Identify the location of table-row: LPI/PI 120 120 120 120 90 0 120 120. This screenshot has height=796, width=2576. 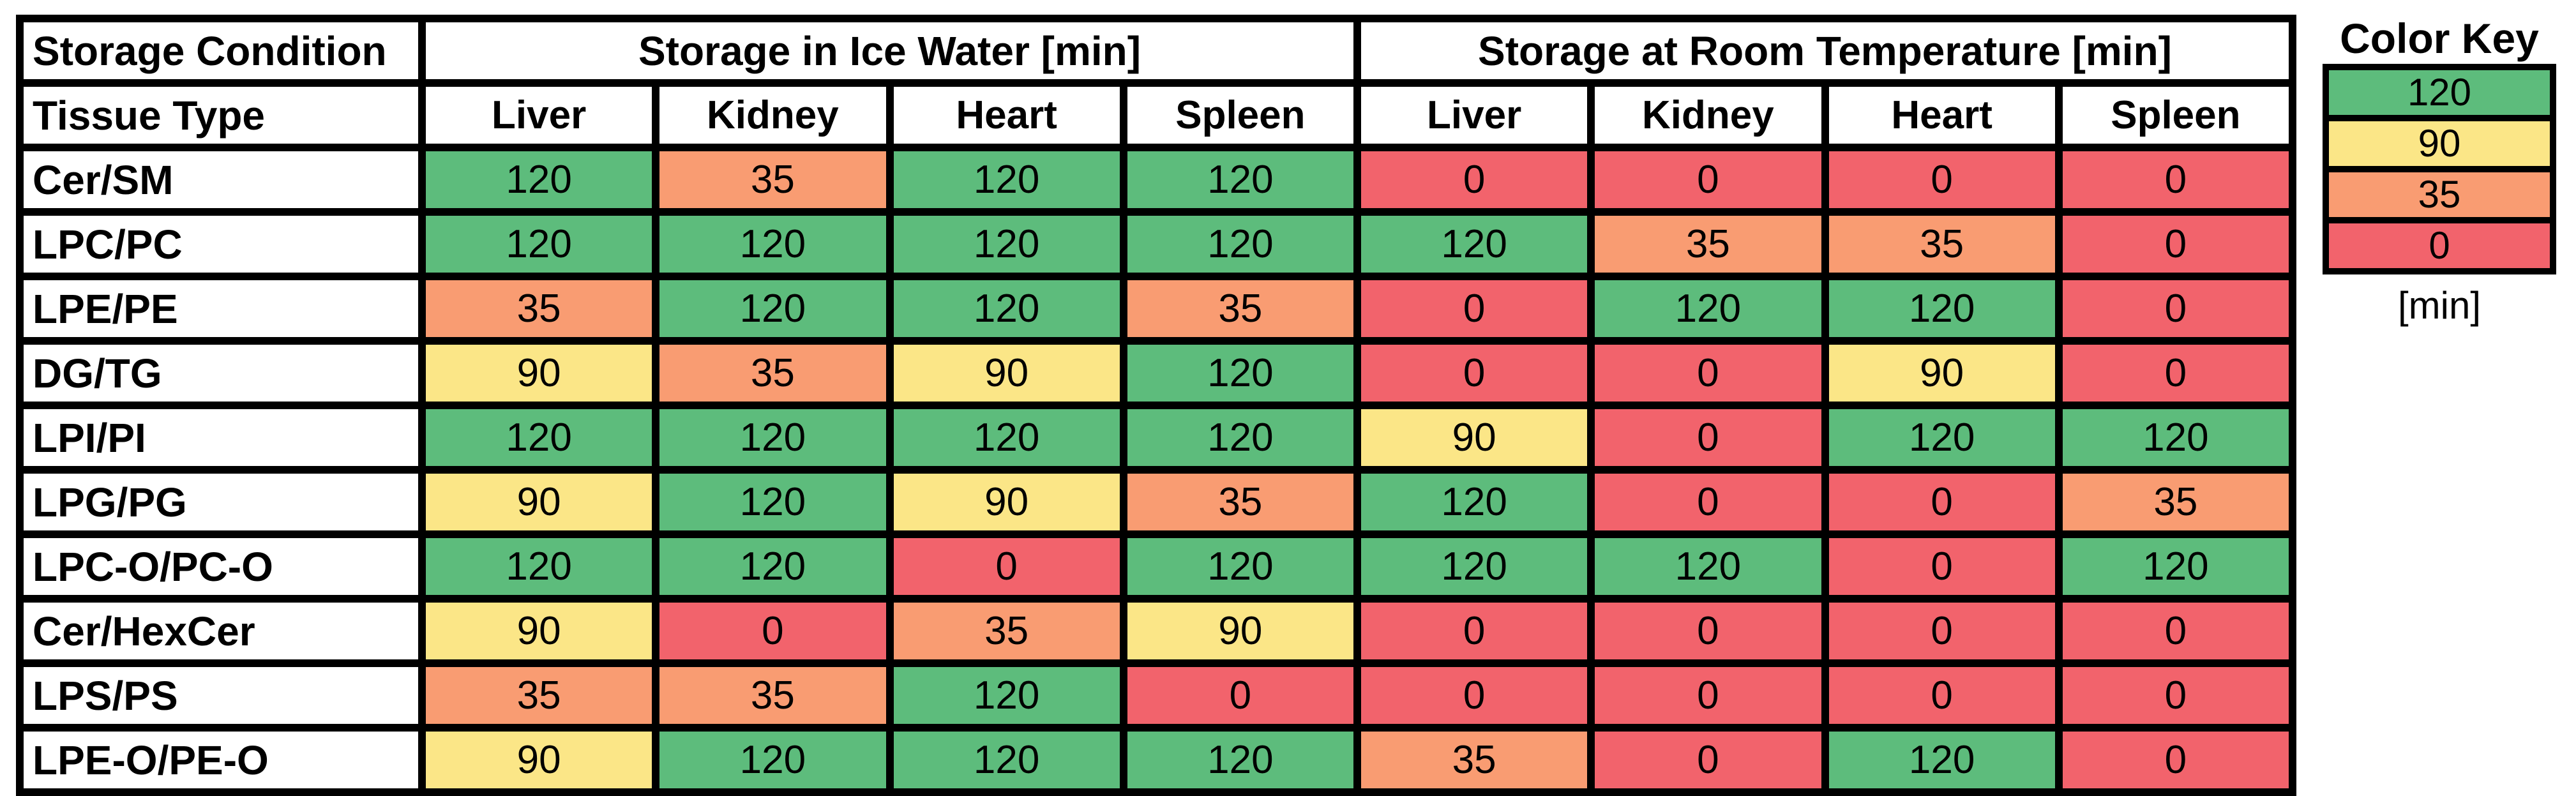
(1156, 438).